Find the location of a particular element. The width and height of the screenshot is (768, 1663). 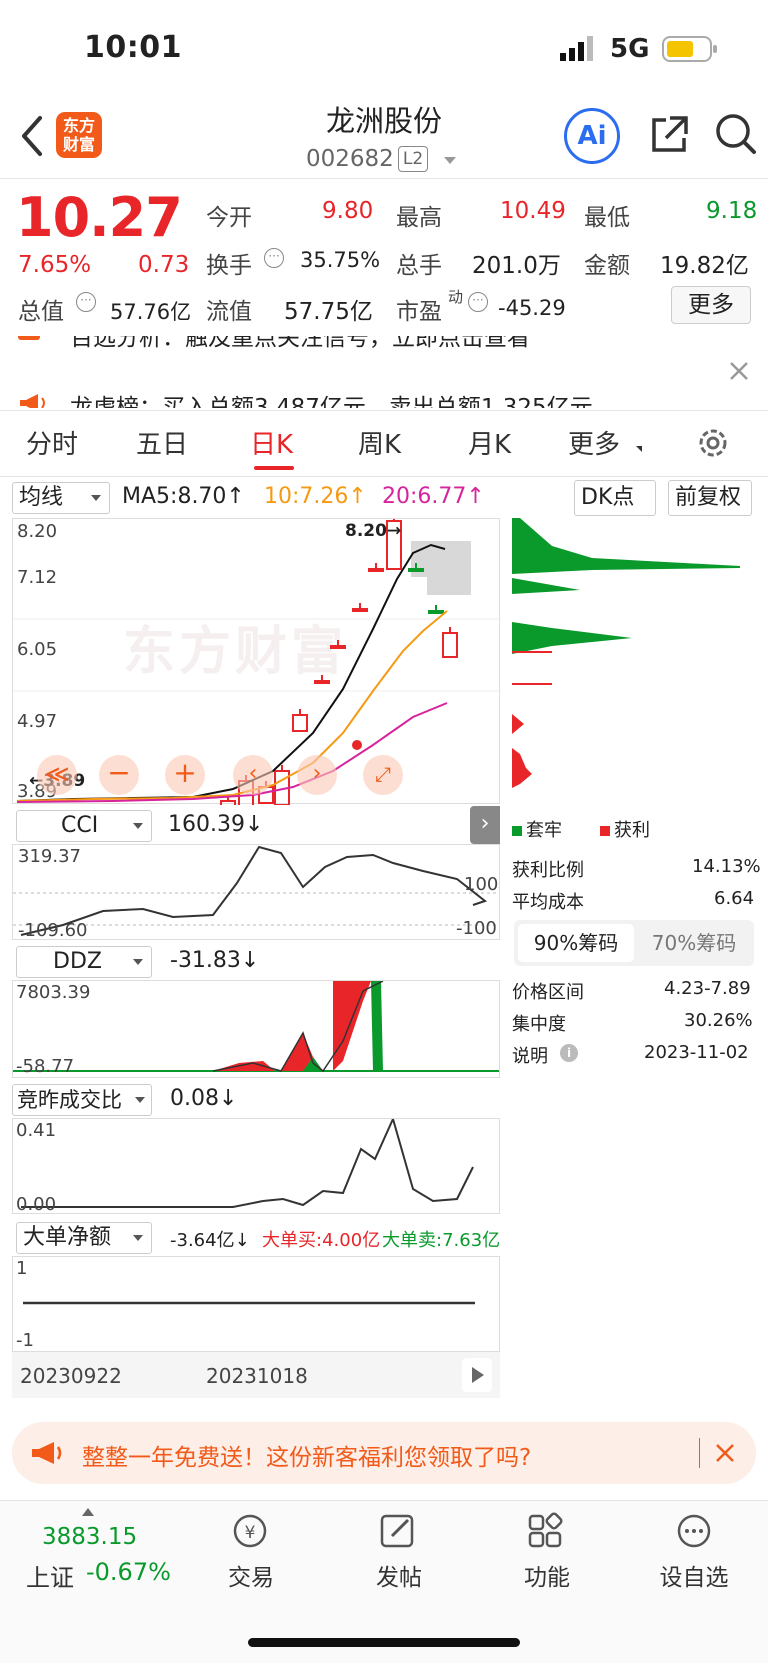

index-percent: -0.67% is located at coordinates (128, 1572).